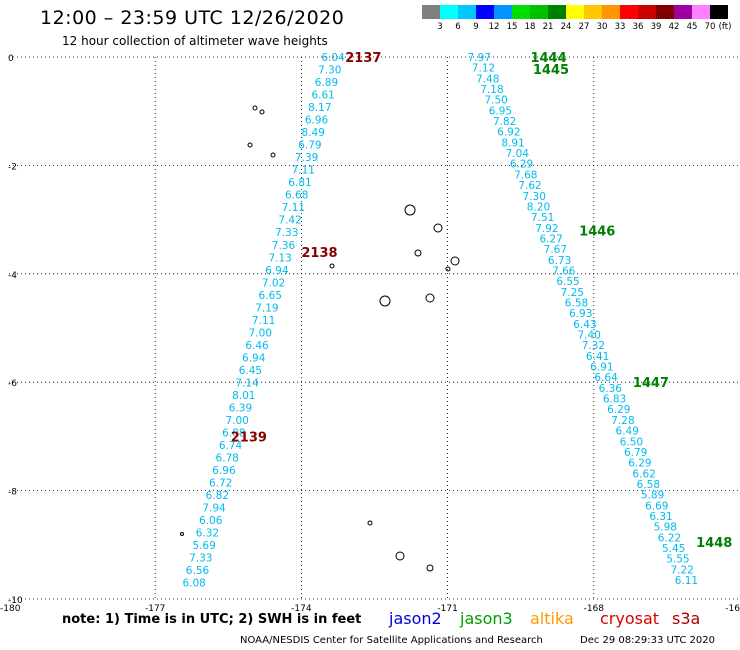 The height and width of the screenshot is (650, 740). I want to click on data-label: 6.49, so click(627, 432).